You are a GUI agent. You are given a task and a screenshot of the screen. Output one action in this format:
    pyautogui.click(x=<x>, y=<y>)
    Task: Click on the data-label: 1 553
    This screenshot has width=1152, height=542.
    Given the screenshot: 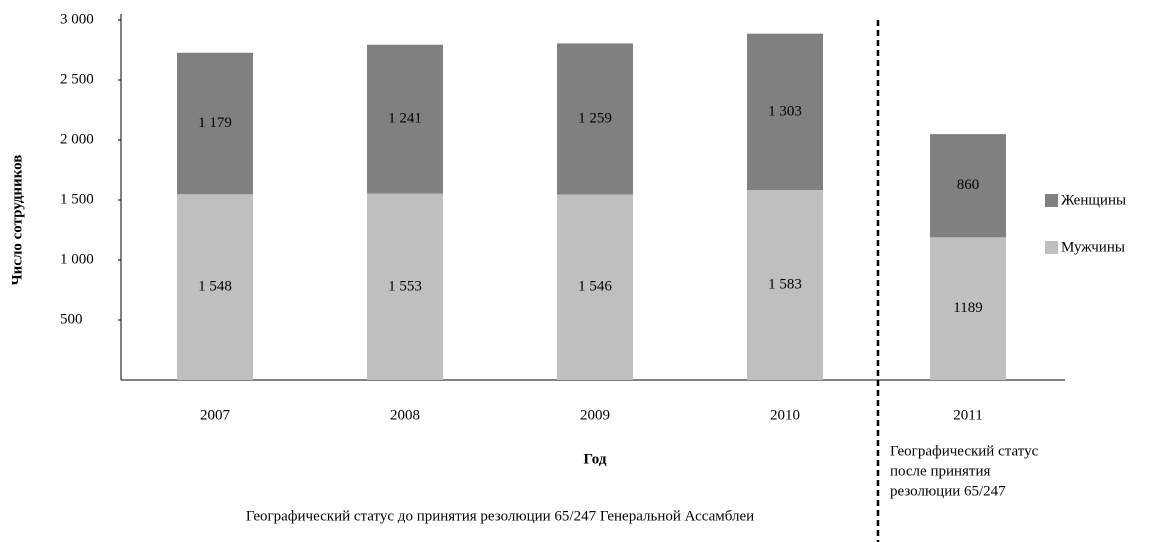 What is the action you would take?
    pyautogui.click(x=405, y=286)
    